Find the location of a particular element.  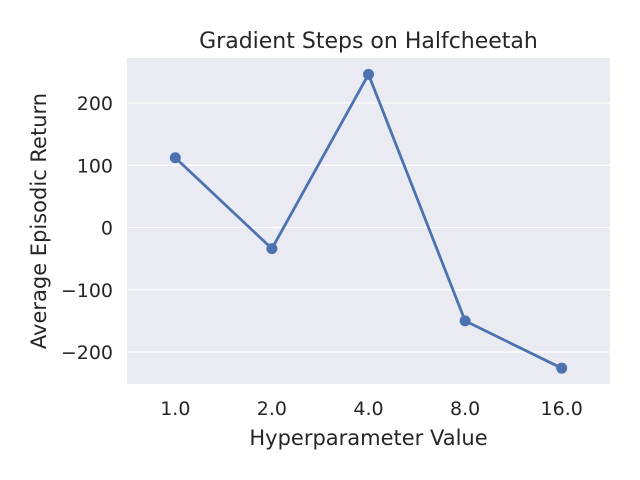

y-tick-label: −100 is located at coordinates (87, 291).